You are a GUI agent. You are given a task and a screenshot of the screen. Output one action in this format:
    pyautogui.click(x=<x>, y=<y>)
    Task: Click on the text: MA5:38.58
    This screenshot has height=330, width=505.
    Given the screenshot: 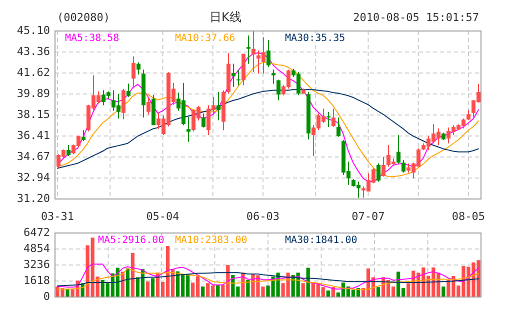 What is the action you would take?
    pyautogui.click(x=92, y=38)
    